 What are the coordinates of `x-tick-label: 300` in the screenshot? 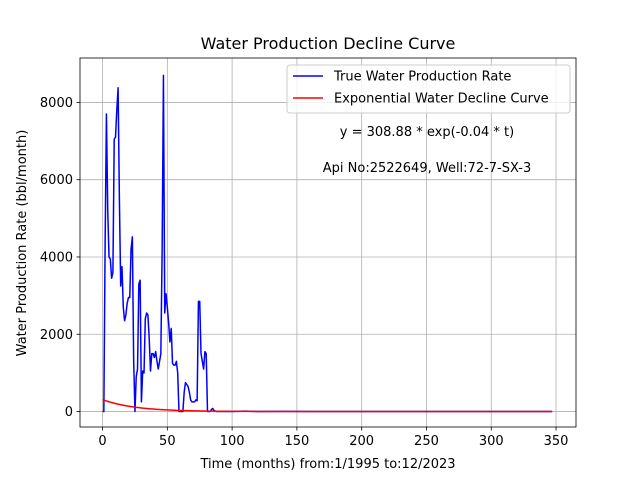 It's located at (491, 441).